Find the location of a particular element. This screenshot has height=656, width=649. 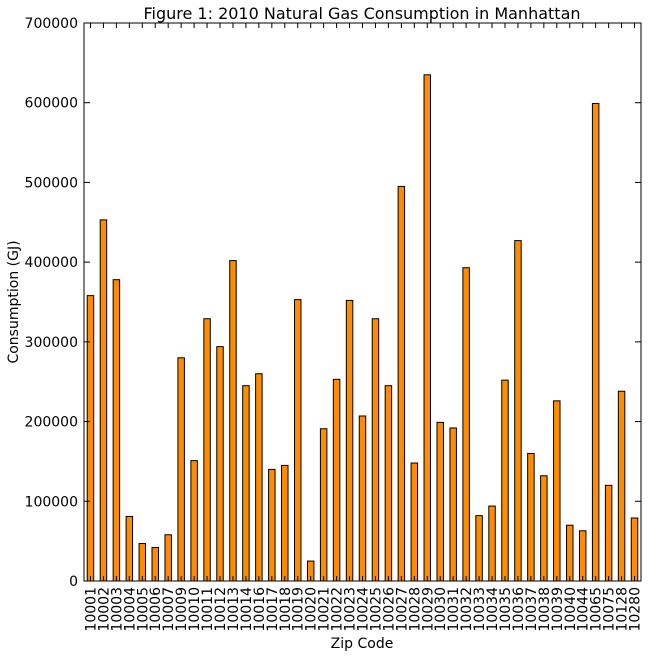

x-tick-label: 10028 is located at coordinates (415, 609).